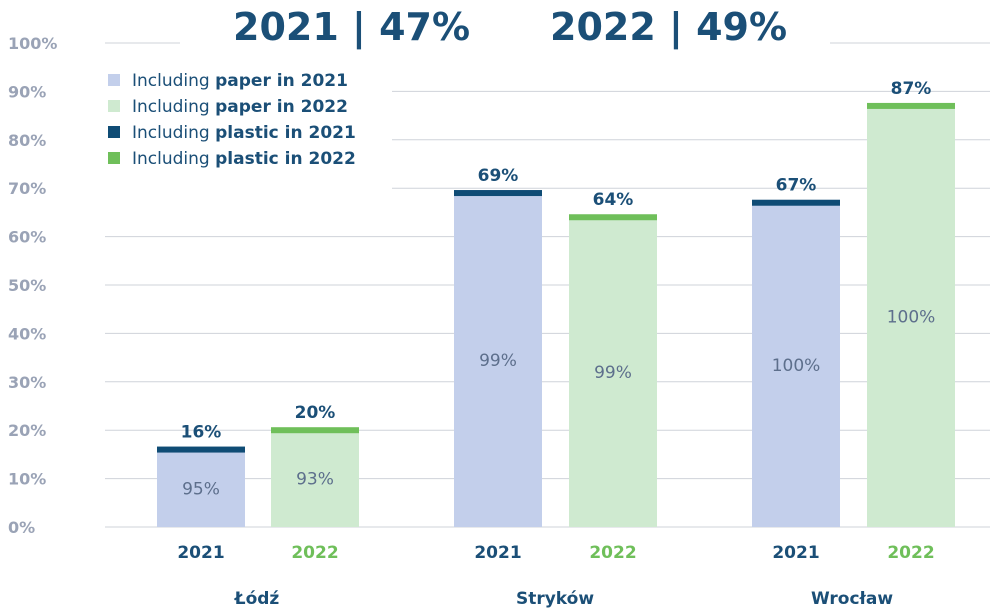  Describe the element at coordinates (27, 188) in the screenshot. I see `y-tick-label: 70%` at that location.